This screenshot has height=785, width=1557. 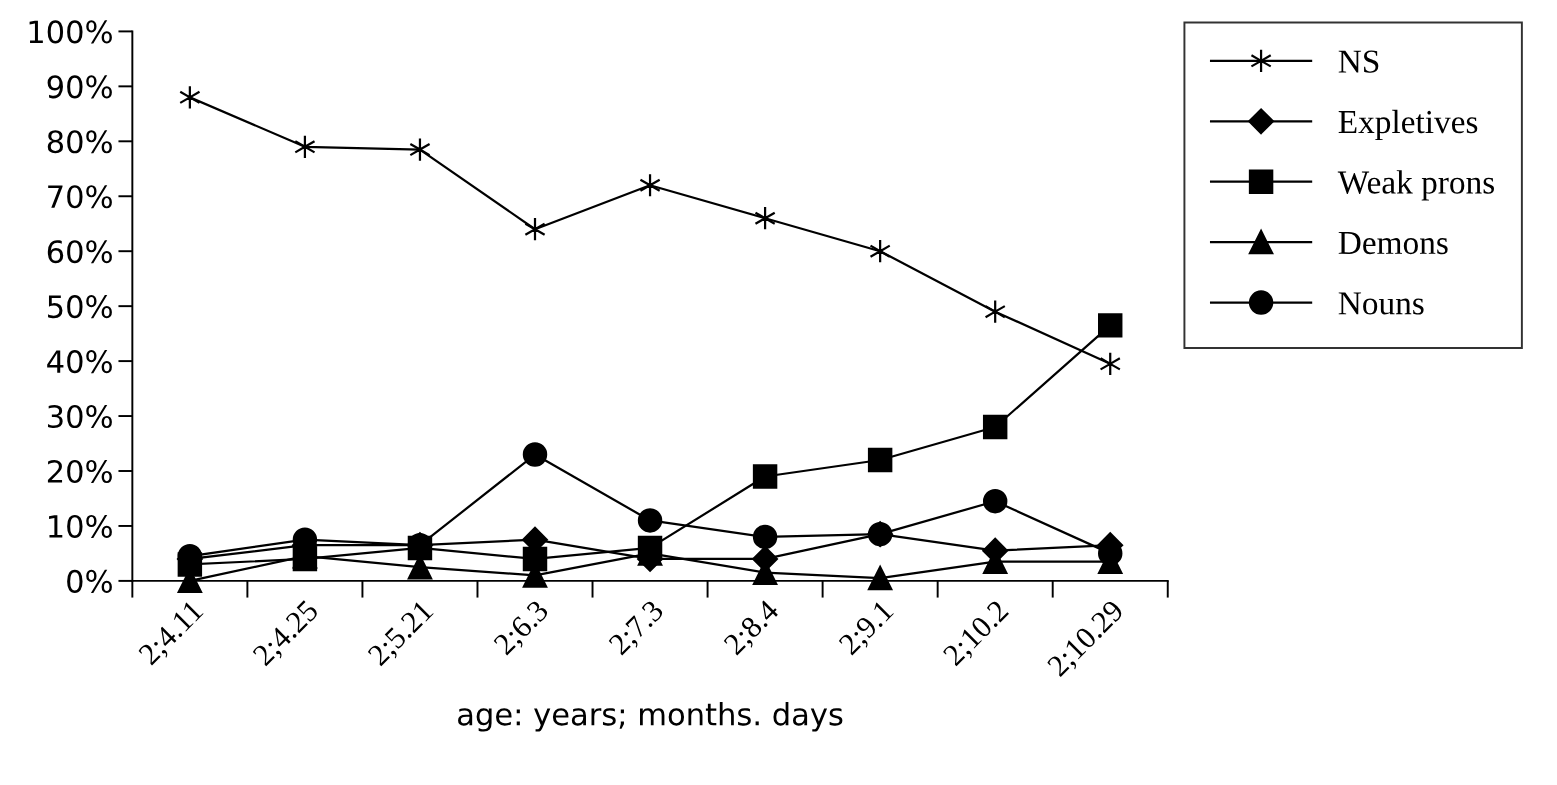 I want to click on y-tick-label: 10%, so click(x=80, y=526).